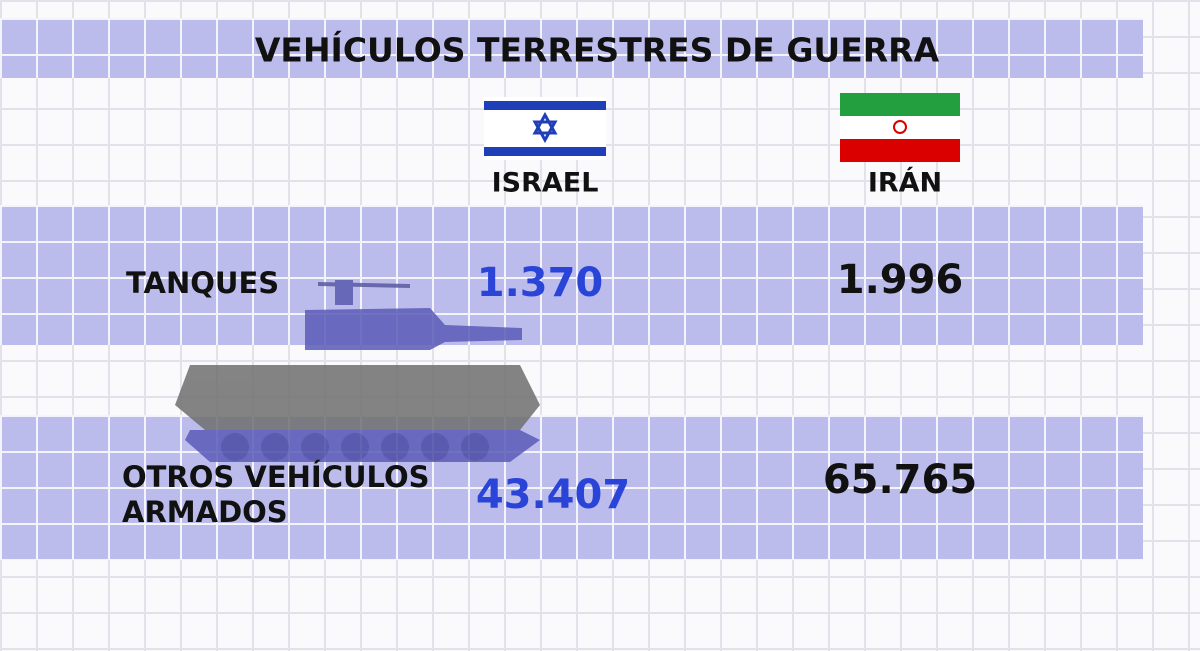 This screenshot has width=1200, height=651. I want to click on column-header: IRÁN, so click(905, 183).